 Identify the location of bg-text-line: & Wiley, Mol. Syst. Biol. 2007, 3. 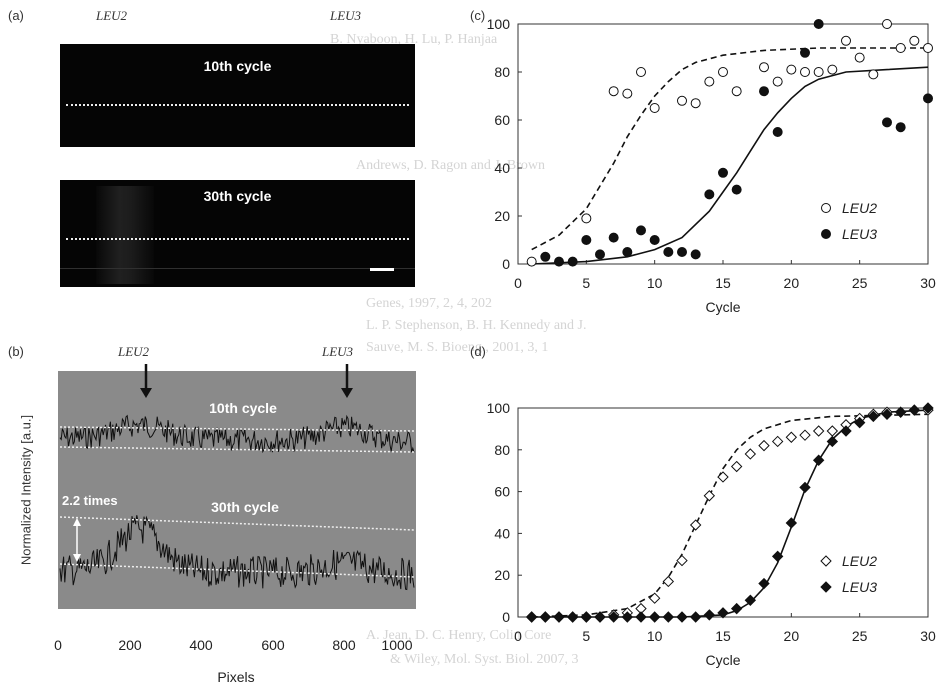
(484, 659).